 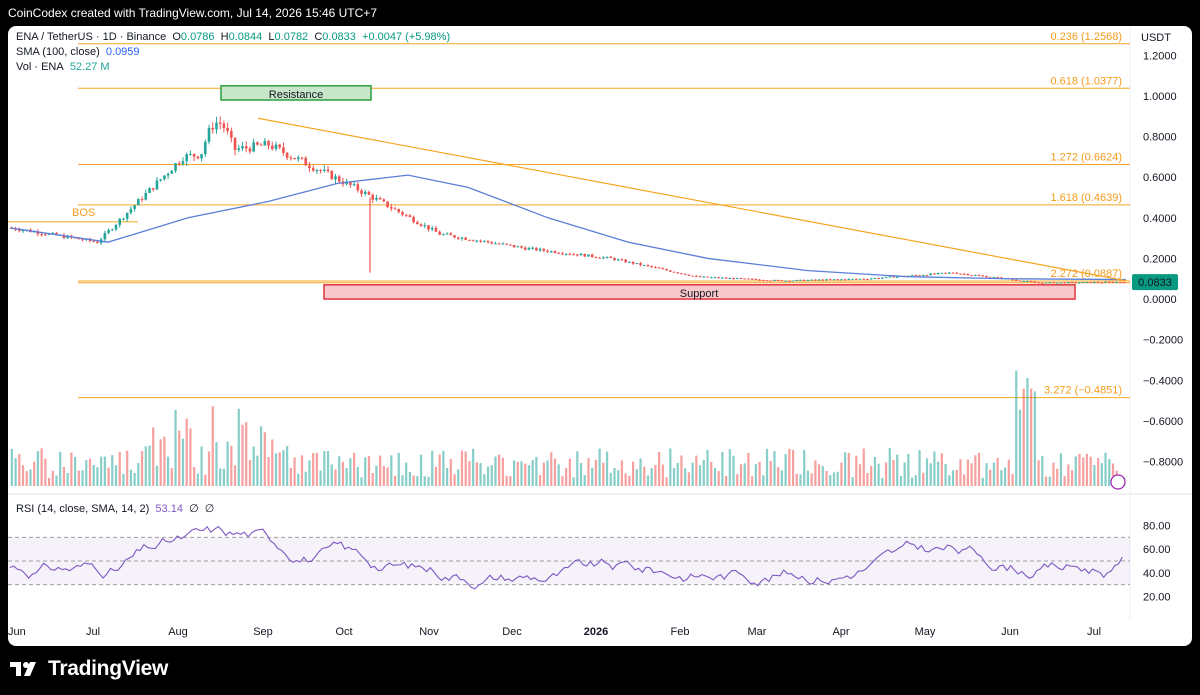 What do you see at coordinates (296, 95) in the screenshot?
I see `resistance-label: Resistance` at bounding box center [296, 95].